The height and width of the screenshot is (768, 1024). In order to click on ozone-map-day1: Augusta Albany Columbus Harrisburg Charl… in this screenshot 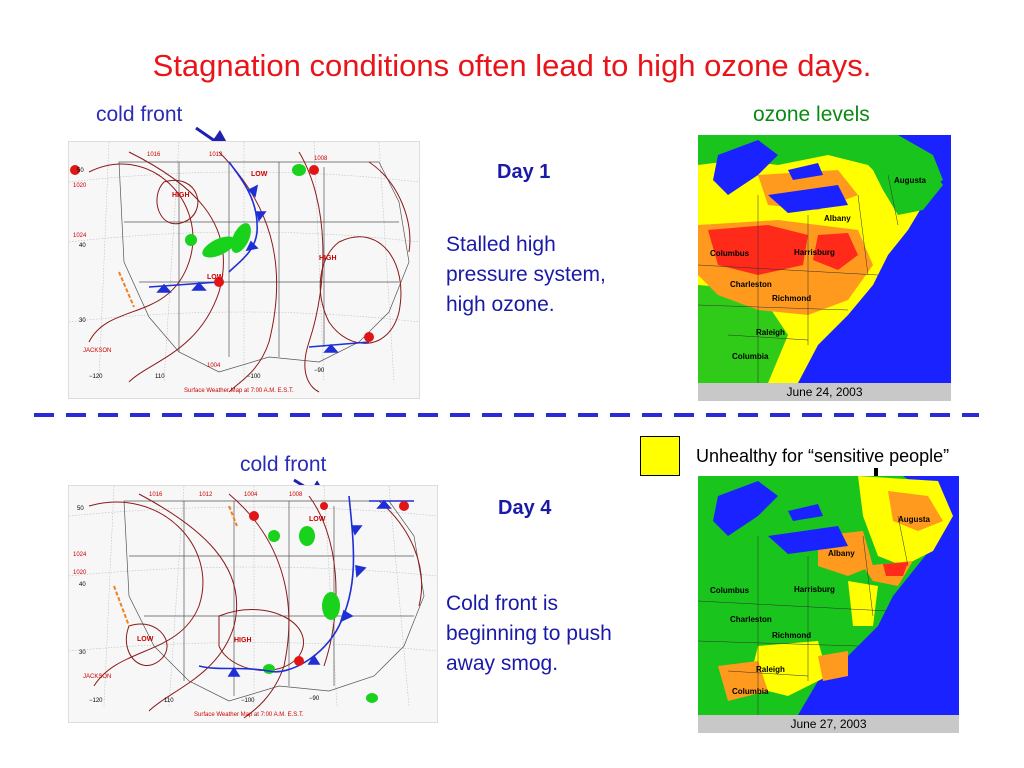, I will do `click(824, 268)`.